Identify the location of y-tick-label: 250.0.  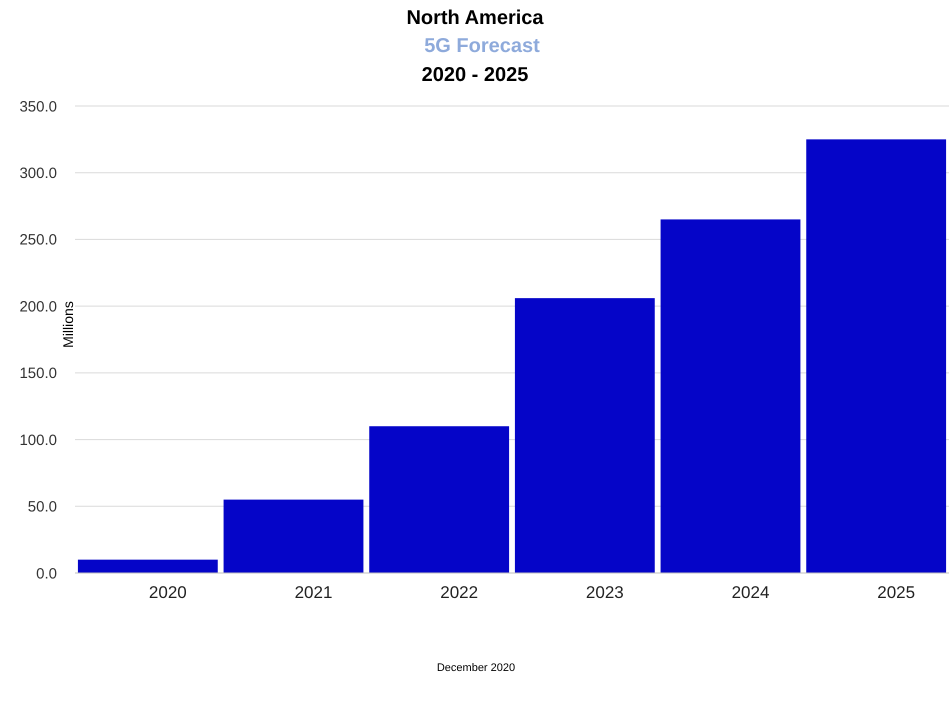
(38, 240).